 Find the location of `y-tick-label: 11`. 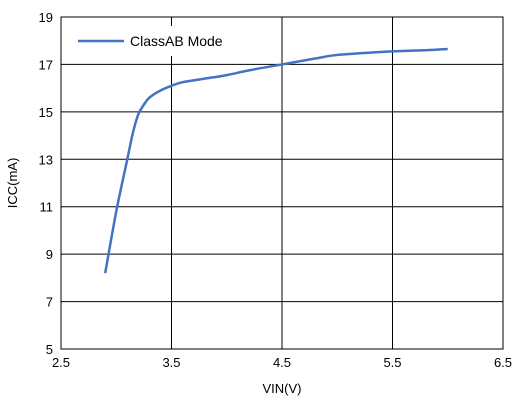

y-tick-label: 11 is located at coordinates (47, 207).